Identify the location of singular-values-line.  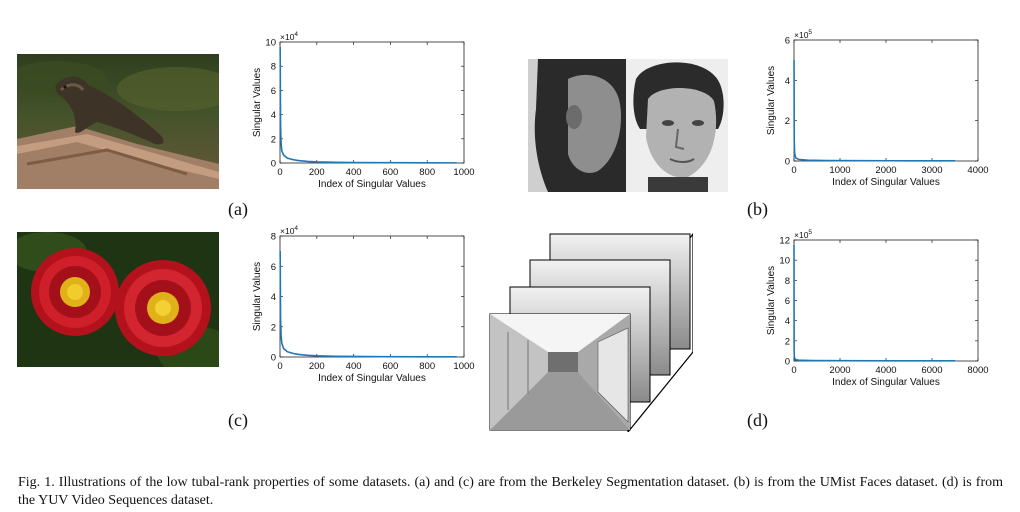
(874, 111).